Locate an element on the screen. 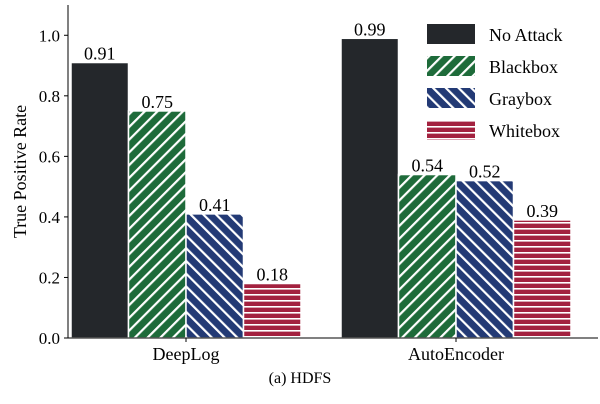 This screenshot has height=404, width=600. legend-swatch-blackbox is located at coordinates (451, 66).